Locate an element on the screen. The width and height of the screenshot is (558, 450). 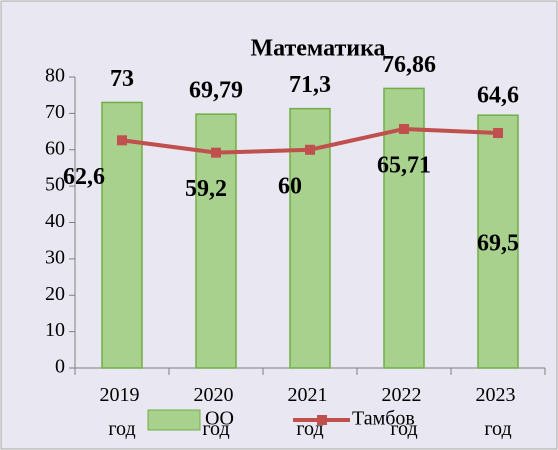
data-label: 69,5 is located at coordinates (498, 244).